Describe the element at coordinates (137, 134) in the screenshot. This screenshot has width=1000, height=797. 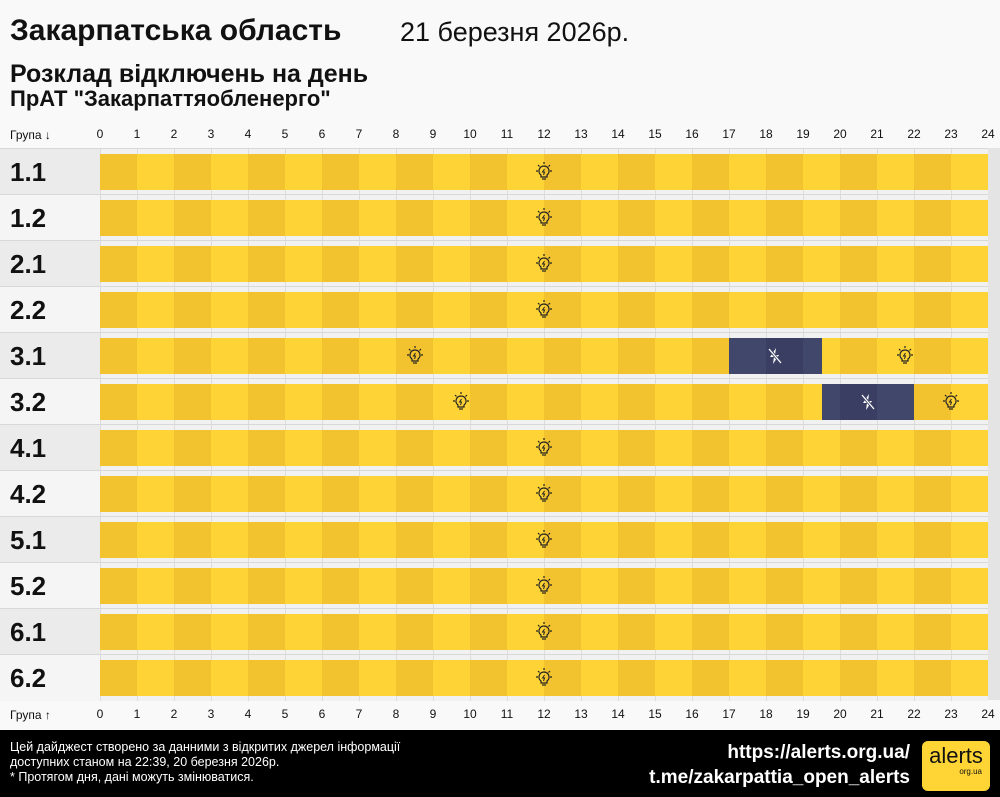
I see `hour-tick-label: 1` at that location.